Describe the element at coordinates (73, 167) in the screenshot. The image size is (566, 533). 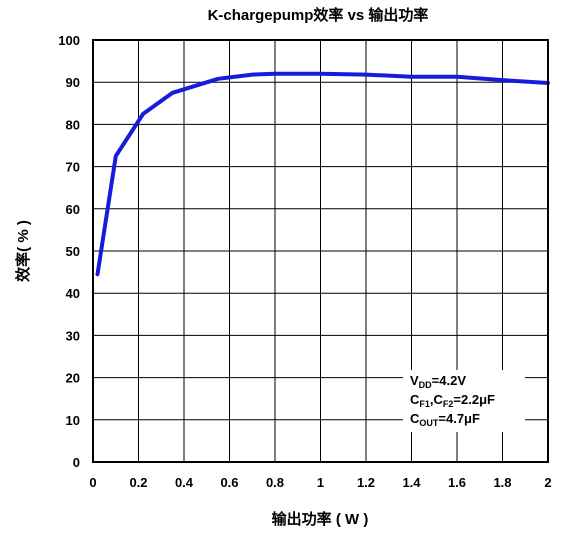
I see `y-tick-label: 70` at that location.